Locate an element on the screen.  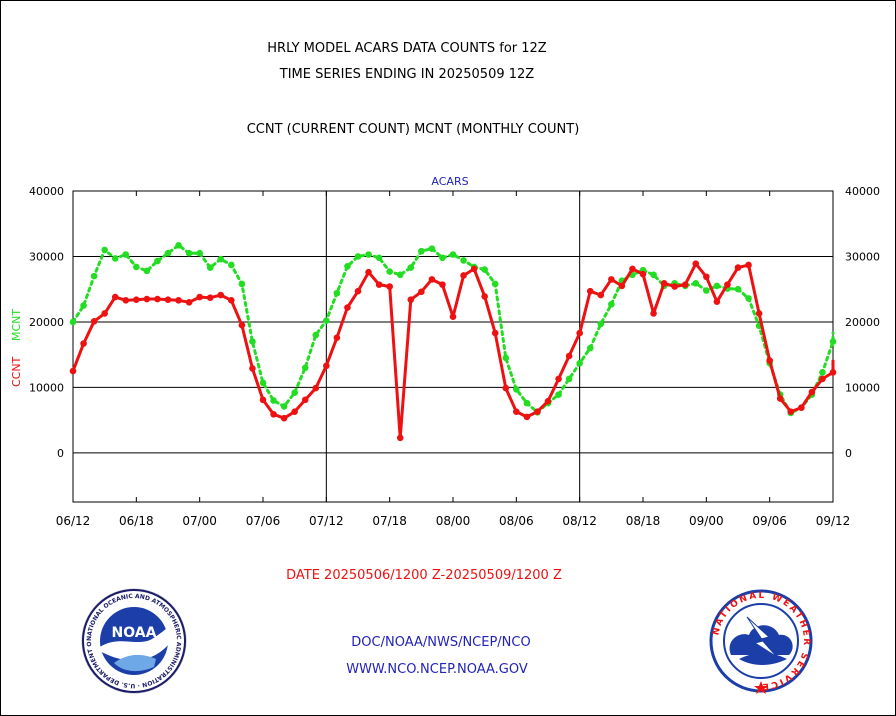
ylabel-ccnt: CCNT is located at coordinates (16, 371).